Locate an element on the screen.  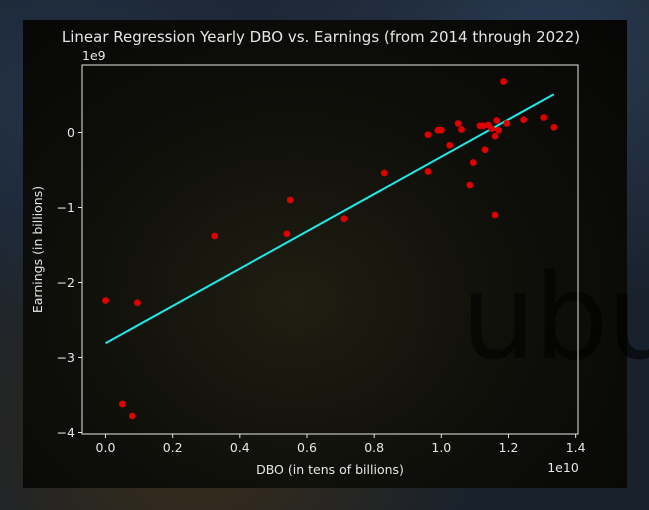
x-tick-label: 0.4 is located at coordinates (240, 447).